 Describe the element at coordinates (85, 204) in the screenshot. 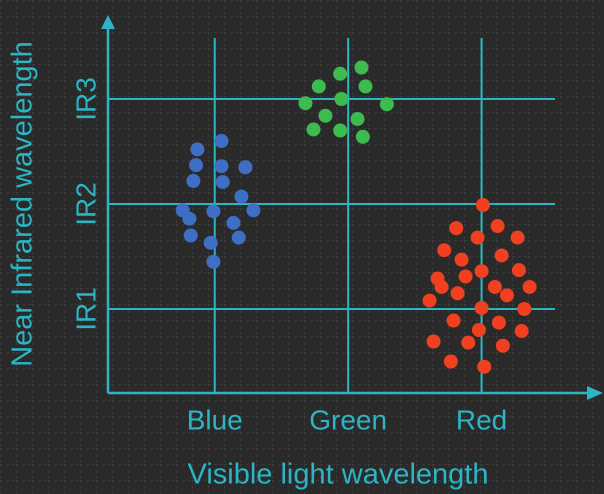

I see `y-tick-label: IR2` at that location.